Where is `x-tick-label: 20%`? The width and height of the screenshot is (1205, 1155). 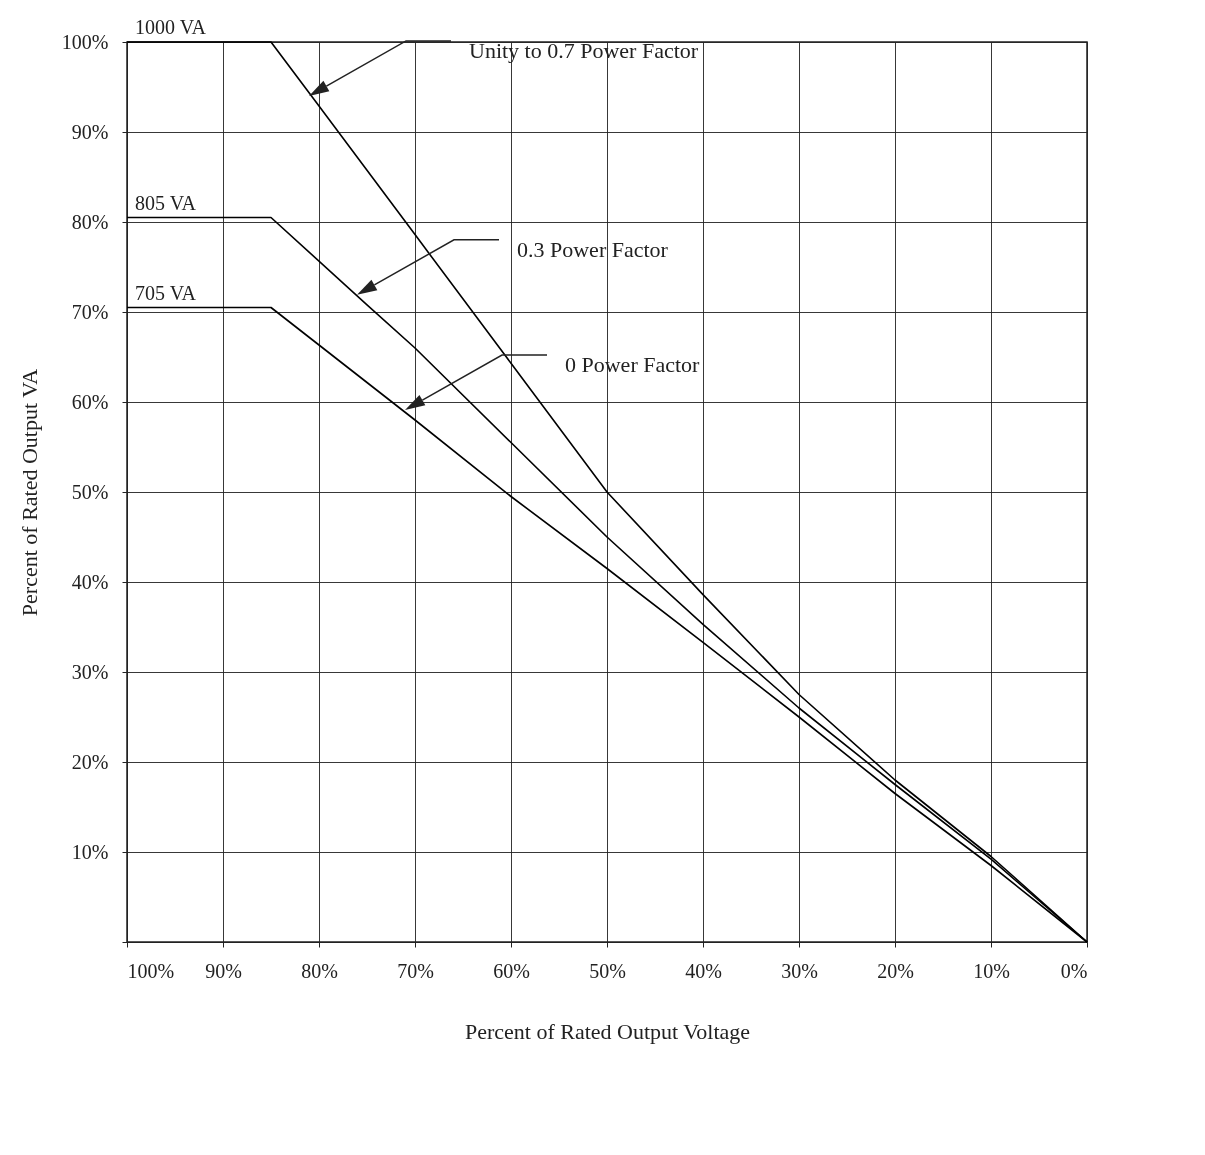 x-tick-label: 20% is located at coordinates (895, 970).